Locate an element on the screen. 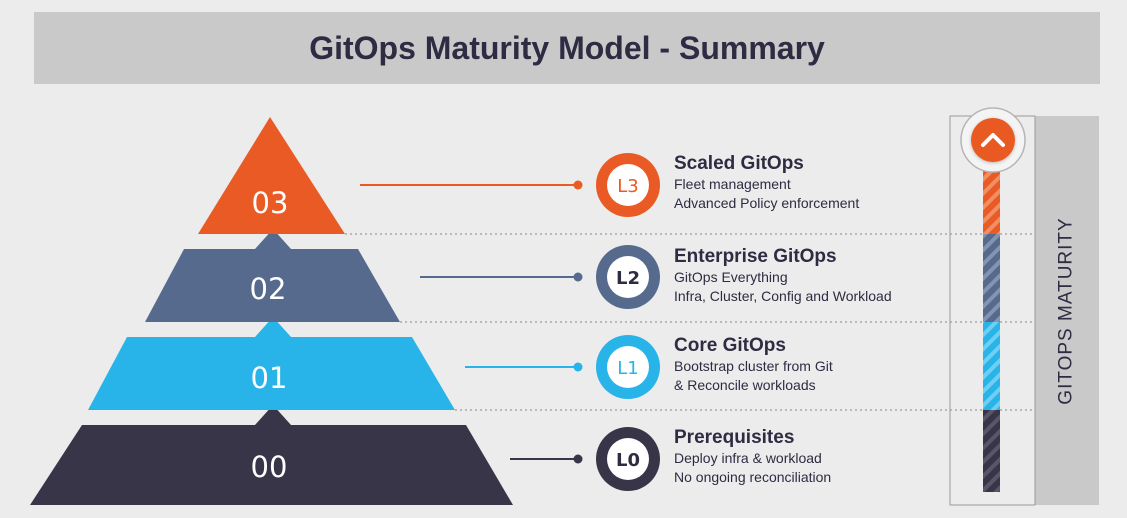  level-badge-label: L0 is located at coordinates (628, 460).